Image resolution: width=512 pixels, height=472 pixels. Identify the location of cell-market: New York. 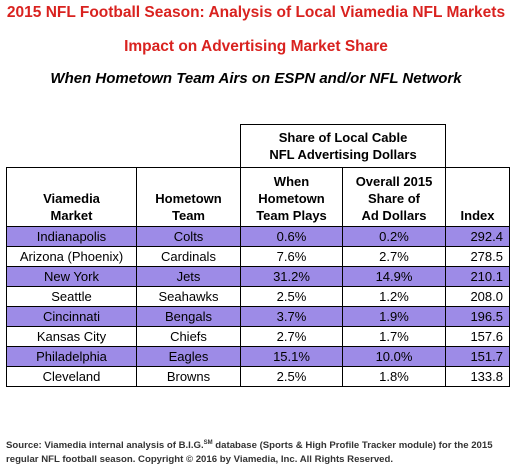
(71, 276).